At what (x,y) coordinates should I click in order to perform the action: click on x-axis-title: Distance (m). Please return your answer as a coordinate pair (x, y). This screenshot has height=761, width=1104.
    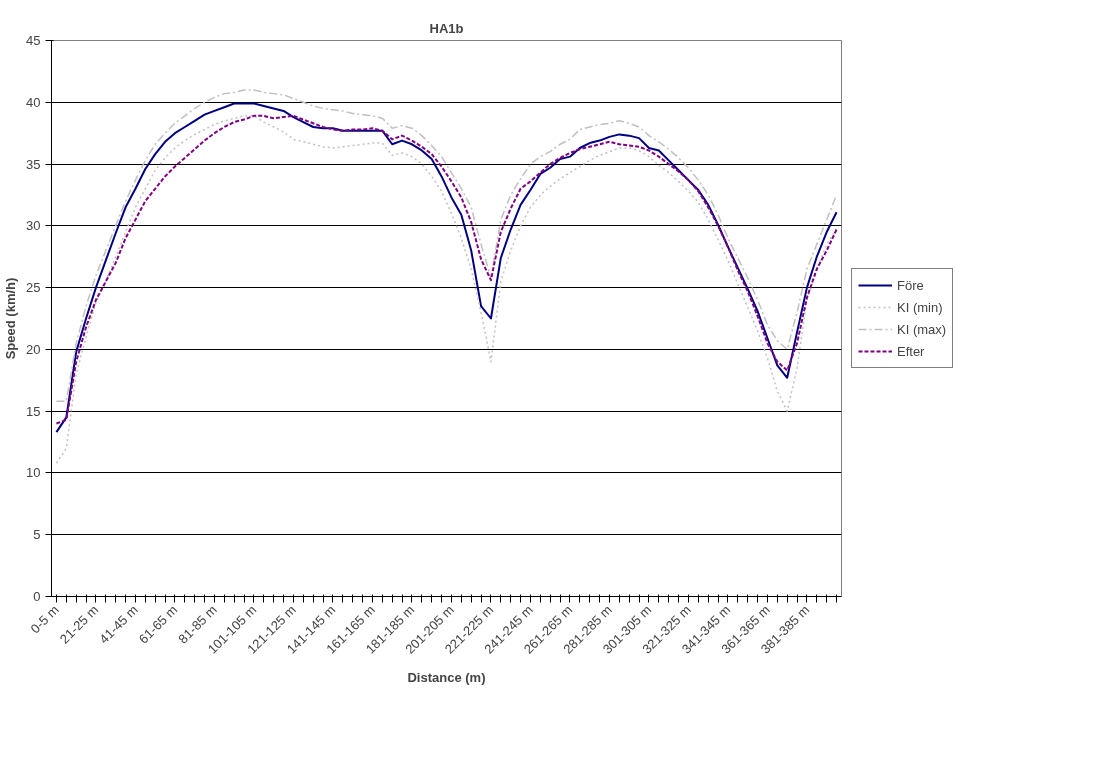
    Looking at the image, I should click on (446, 678).